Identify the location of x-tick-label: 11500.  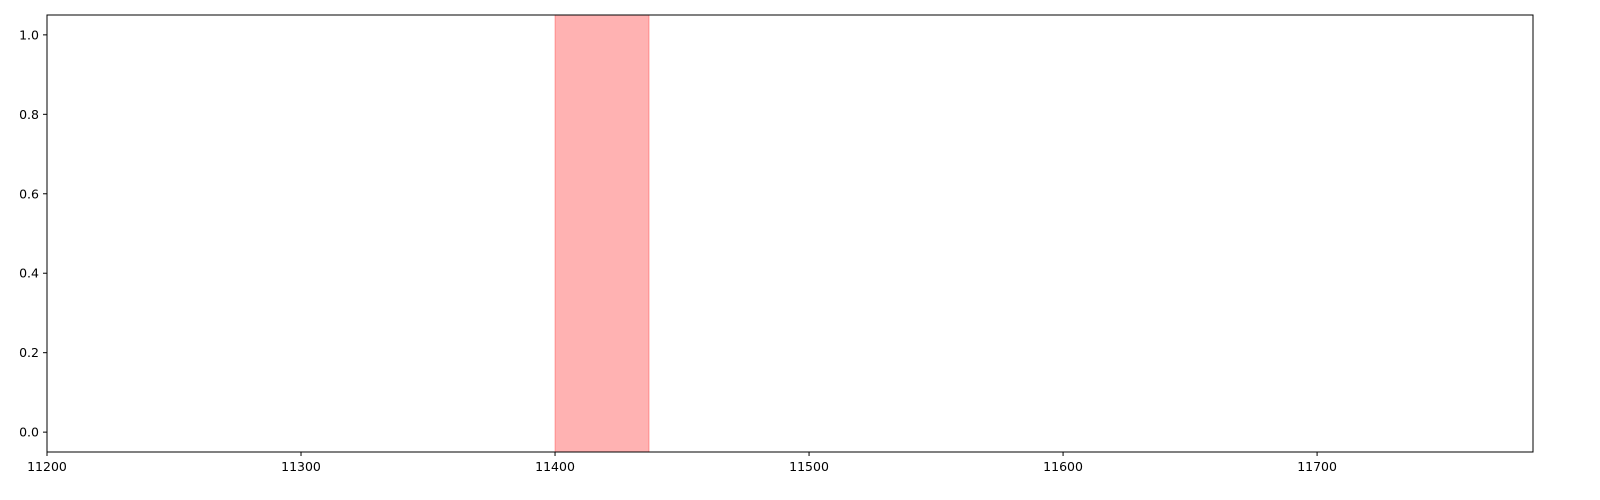
(809, 466).